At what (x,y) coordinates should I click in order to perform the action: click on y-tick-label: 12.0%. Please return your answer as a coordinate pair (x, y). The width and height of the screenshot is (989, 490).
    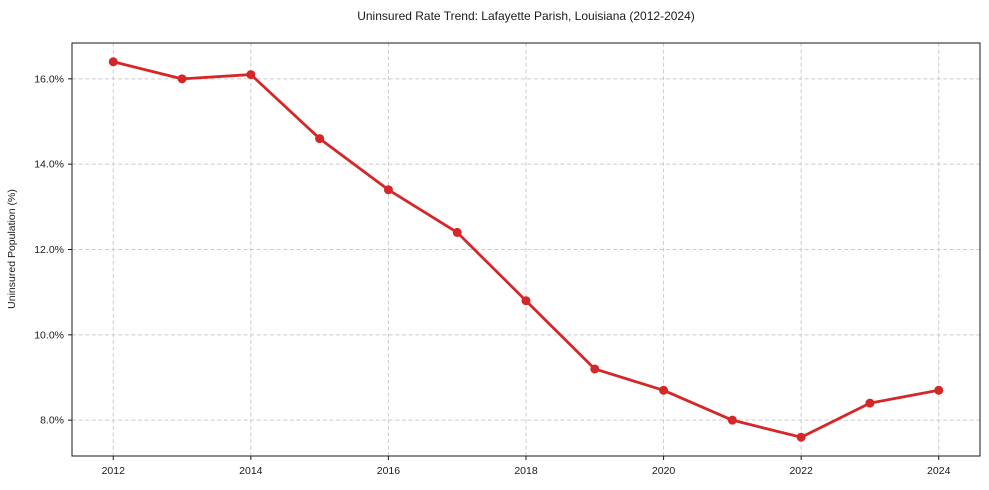
    Looking at the image, I should click on (49, 250).